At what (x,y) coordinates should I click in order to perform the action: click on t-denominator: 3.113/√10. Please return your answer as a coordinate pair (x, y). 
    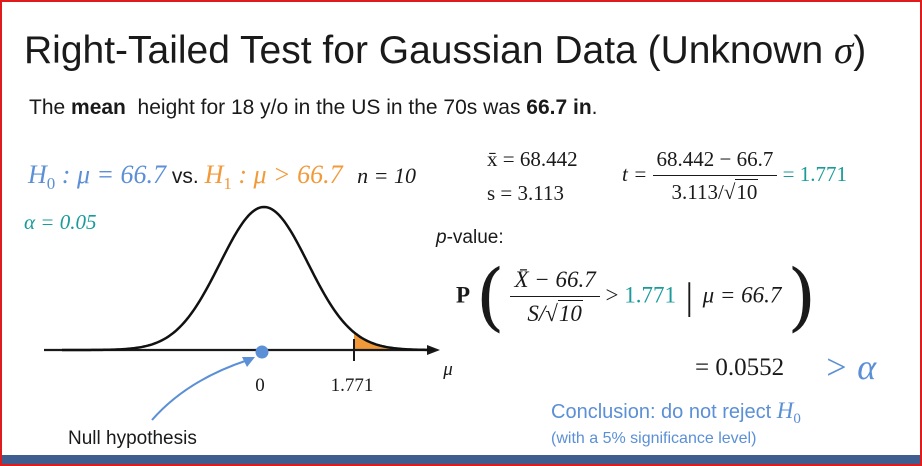
    Looking at the image, I should click on (715, 191).